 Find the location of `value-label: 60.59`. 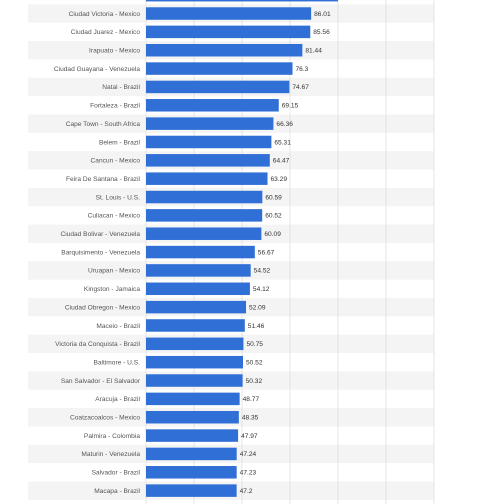

value-label: 60.59 is located at coordinates (273, 197).